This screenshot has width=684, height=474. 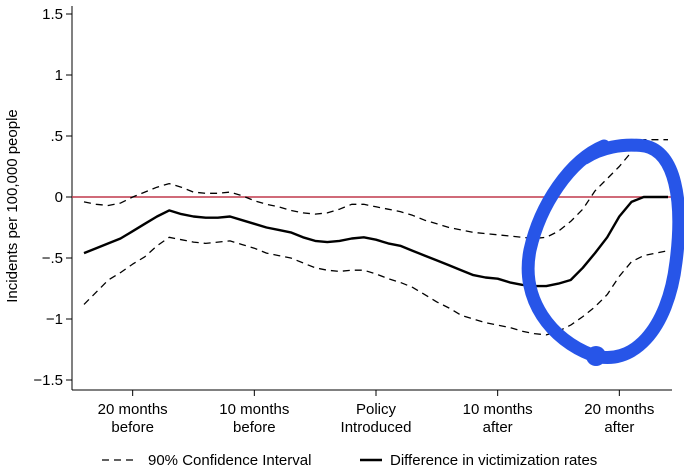 What do you see at coordinates (376, 427) in the screenshot?
I see `x-tick-label: Introduced` at bounding box center [376, 427].